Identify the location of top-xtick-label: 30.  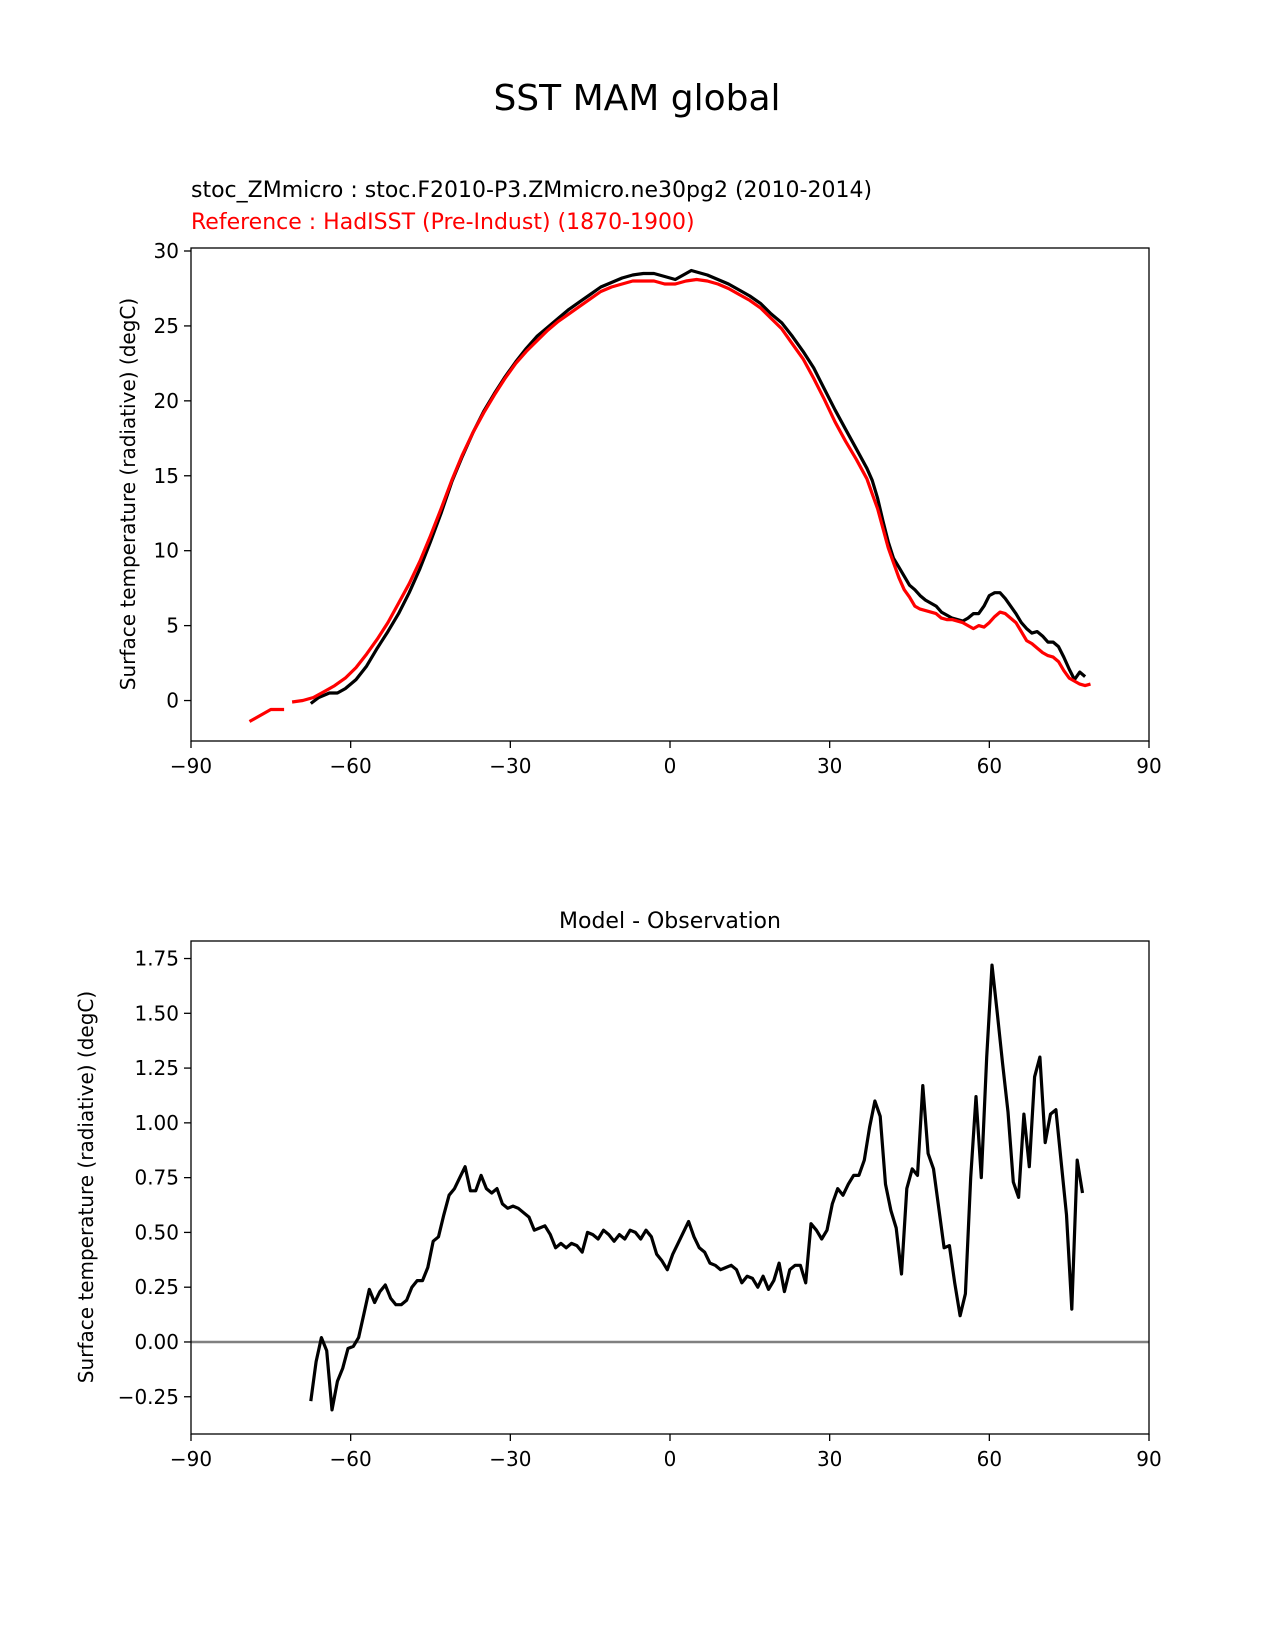
(829, 766).